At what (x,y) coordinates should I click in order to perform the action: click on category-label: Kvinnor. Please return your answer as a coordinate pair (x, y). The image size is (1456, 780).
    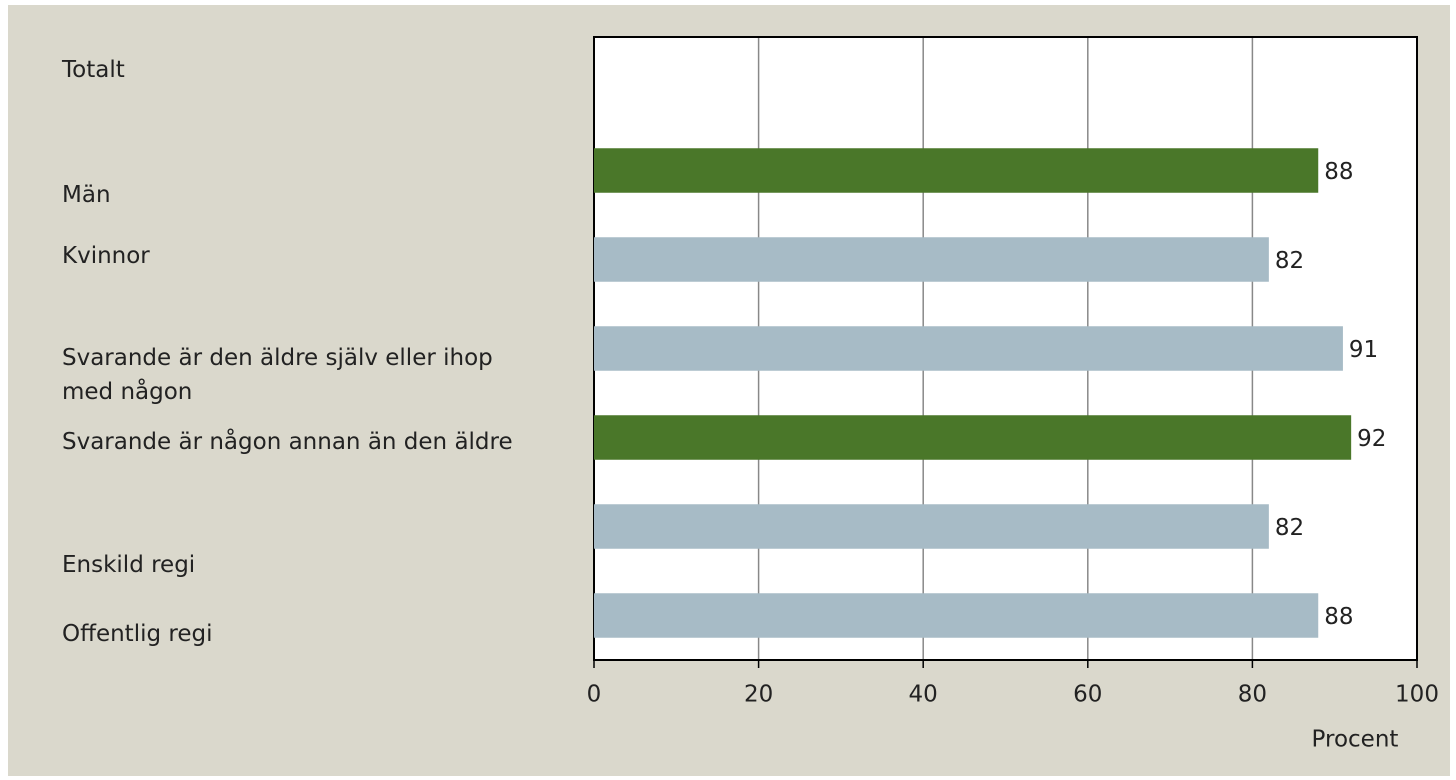
    Looking at the image, I should click on (106, 256).